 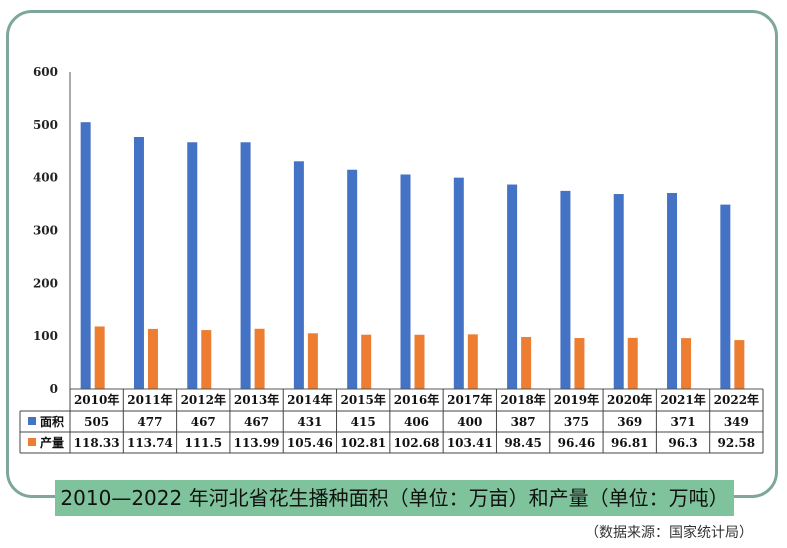 What do you see at coordinates (577, 443) in the screenshot?
I see `table-value-产量: 96.46` at bounding box center [577, 443].